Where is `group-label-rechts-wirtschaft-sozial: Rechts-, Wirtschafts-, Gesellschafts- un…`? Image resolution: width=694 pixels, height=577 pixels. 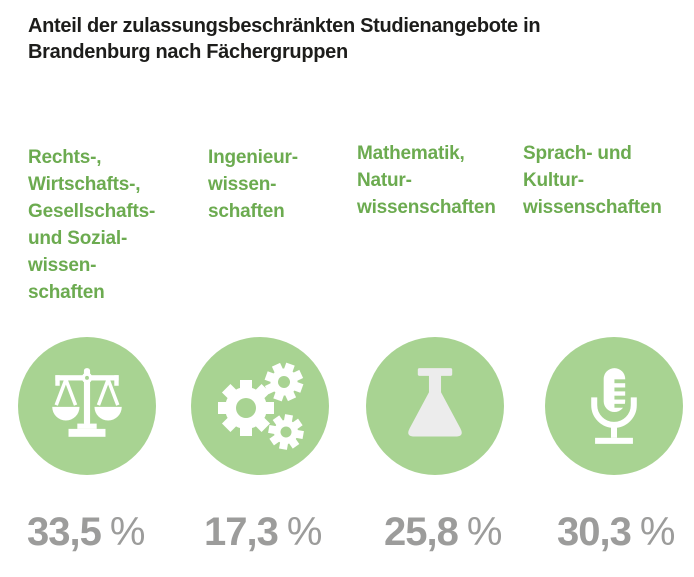 group-label-rechts-wirtschaft-sozial: Rechts-, Wirtschafts-, Gesellschafts- un… is located at coordinates (92, 225).